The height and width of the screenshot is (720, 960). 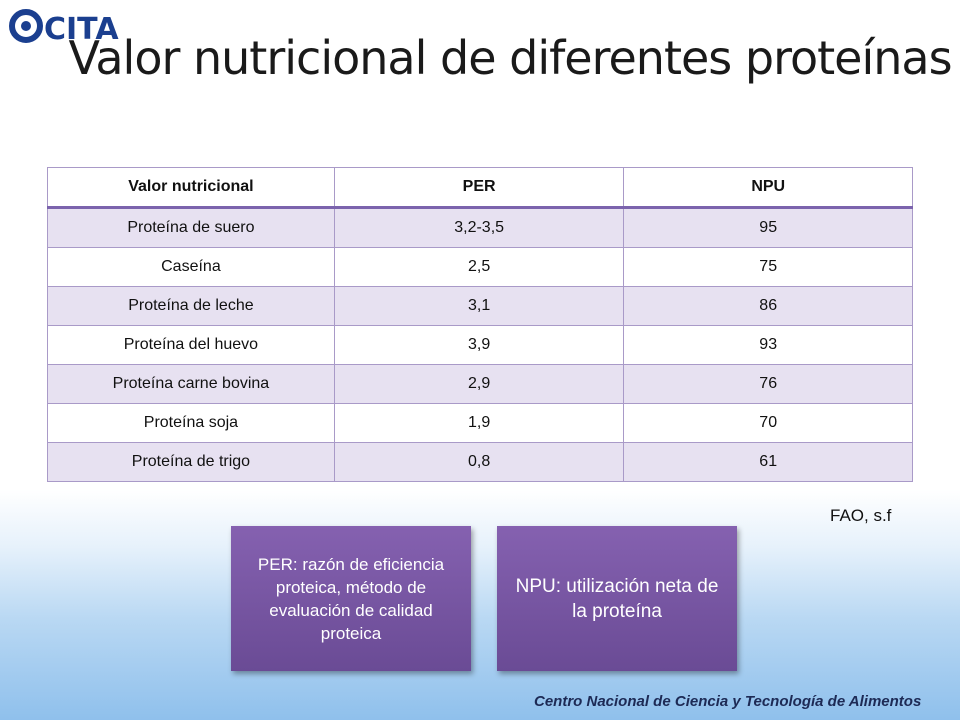 What do you see at coordinates (768, 423) in the screenshot?
I see `cell-npu: 70` at bounding box center [768, 423].